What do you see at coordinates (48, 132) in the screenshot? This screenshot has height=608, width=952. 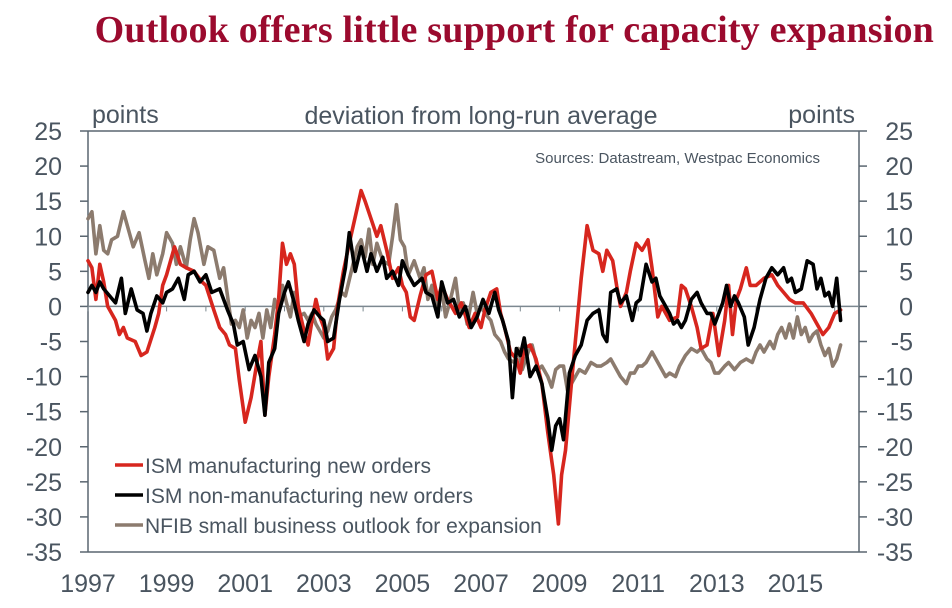 I see `y-tick-label-left: 25` at bounding box center [48, 132].